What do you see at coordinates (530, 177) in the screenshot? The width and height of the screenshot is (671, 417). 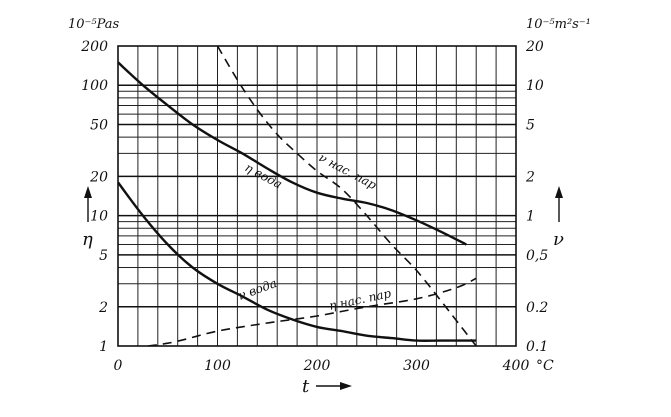 I see `right-tick-label: 2` at bounding box center [530, 177].